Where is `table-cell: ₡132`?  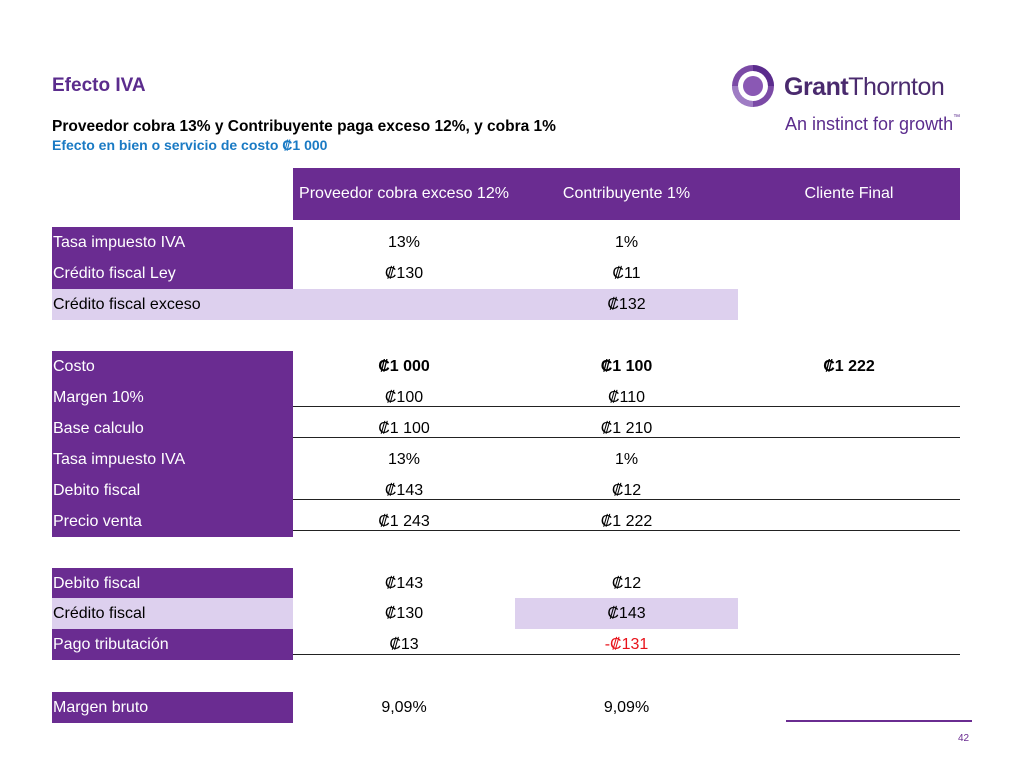
table-cell: ₡132 is located at coordinates (626, 304).